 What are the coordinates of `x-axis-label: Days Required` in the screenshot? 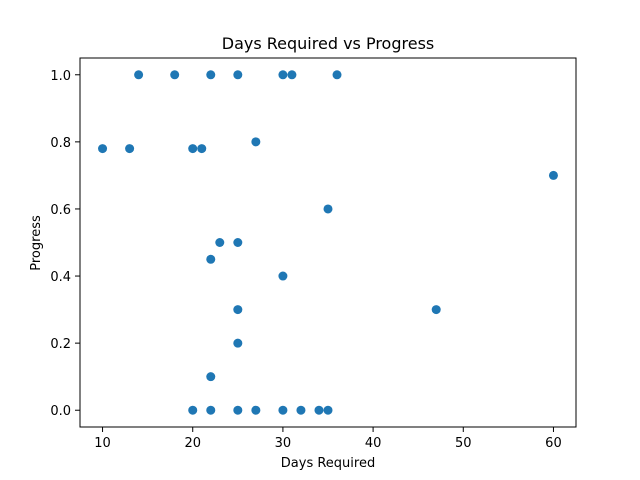 It's located at (328, 463).